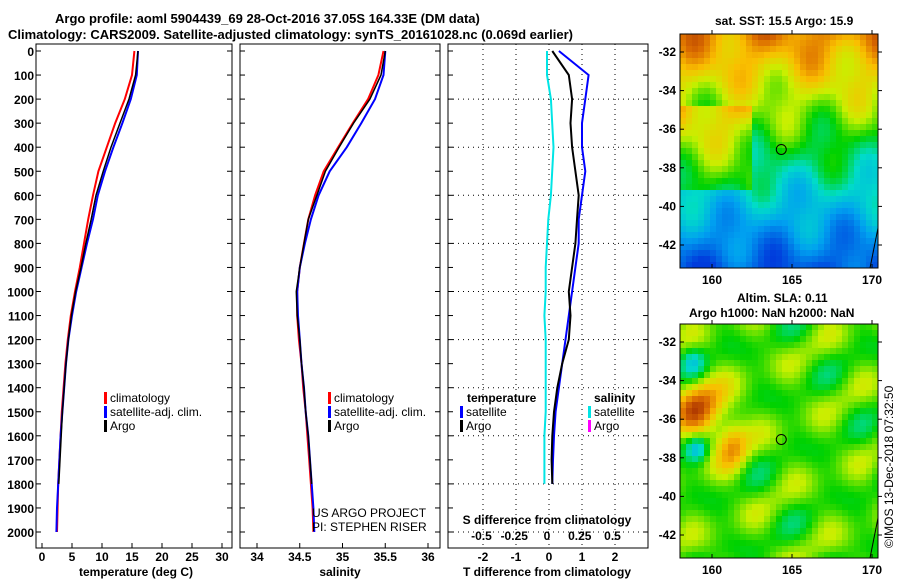 This screenshot has height=580, width=900. What do you see at coordinates (612, 536) in the screenshot?
I see `s-diff-tick-label: 0.5` at bounding box center [612, 536].